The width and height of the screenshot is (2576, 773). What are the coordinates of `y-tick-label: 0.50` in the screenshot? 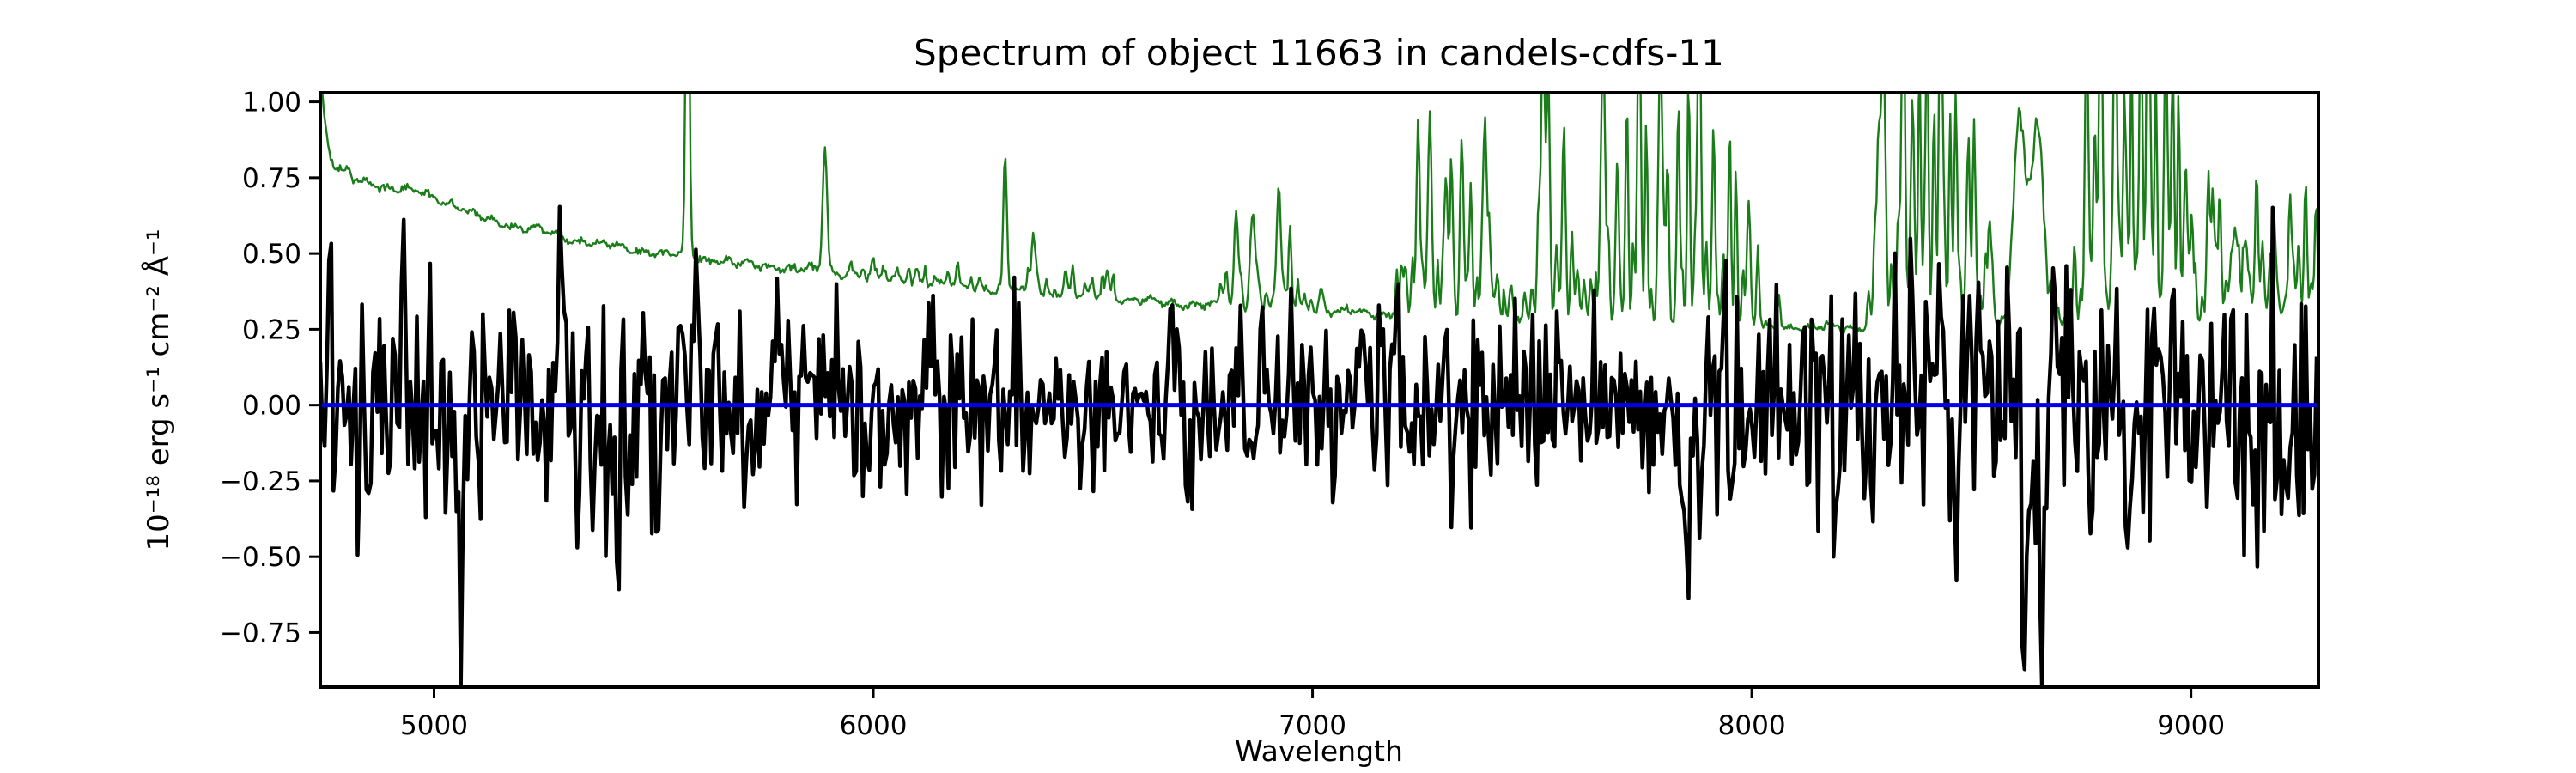 It's located at (271, 254).